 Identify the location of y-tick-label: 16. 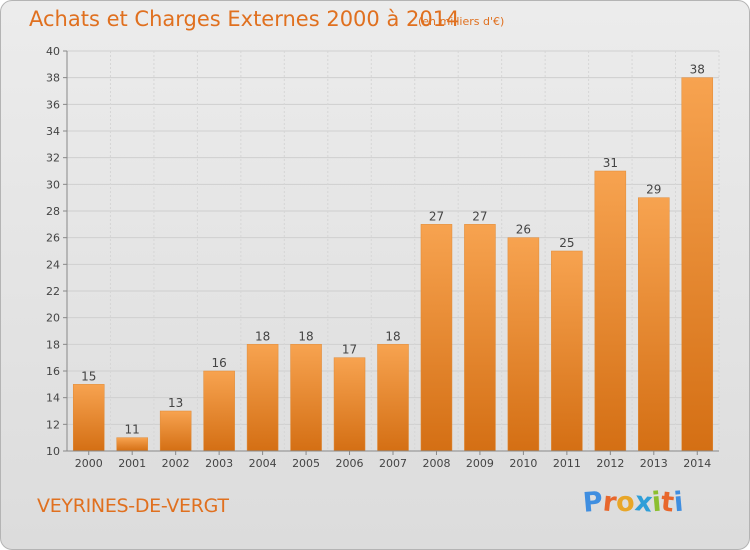
(53, 371).